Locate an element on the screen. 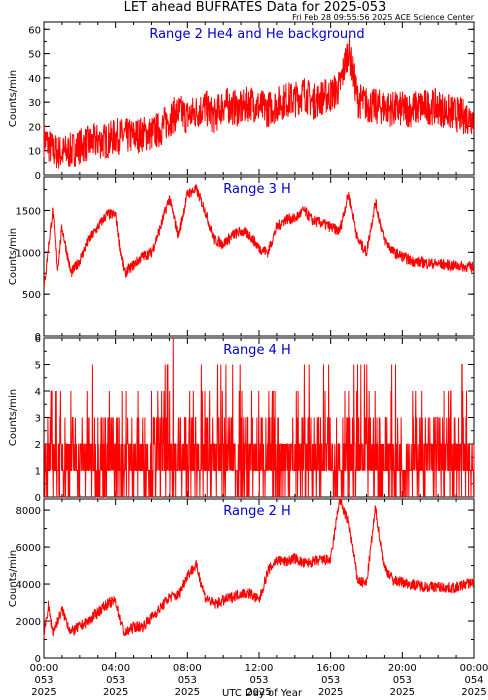 This screenshot has height=700, width=488. x-tick-label-day: 054 is located at coordinates (473, 680).